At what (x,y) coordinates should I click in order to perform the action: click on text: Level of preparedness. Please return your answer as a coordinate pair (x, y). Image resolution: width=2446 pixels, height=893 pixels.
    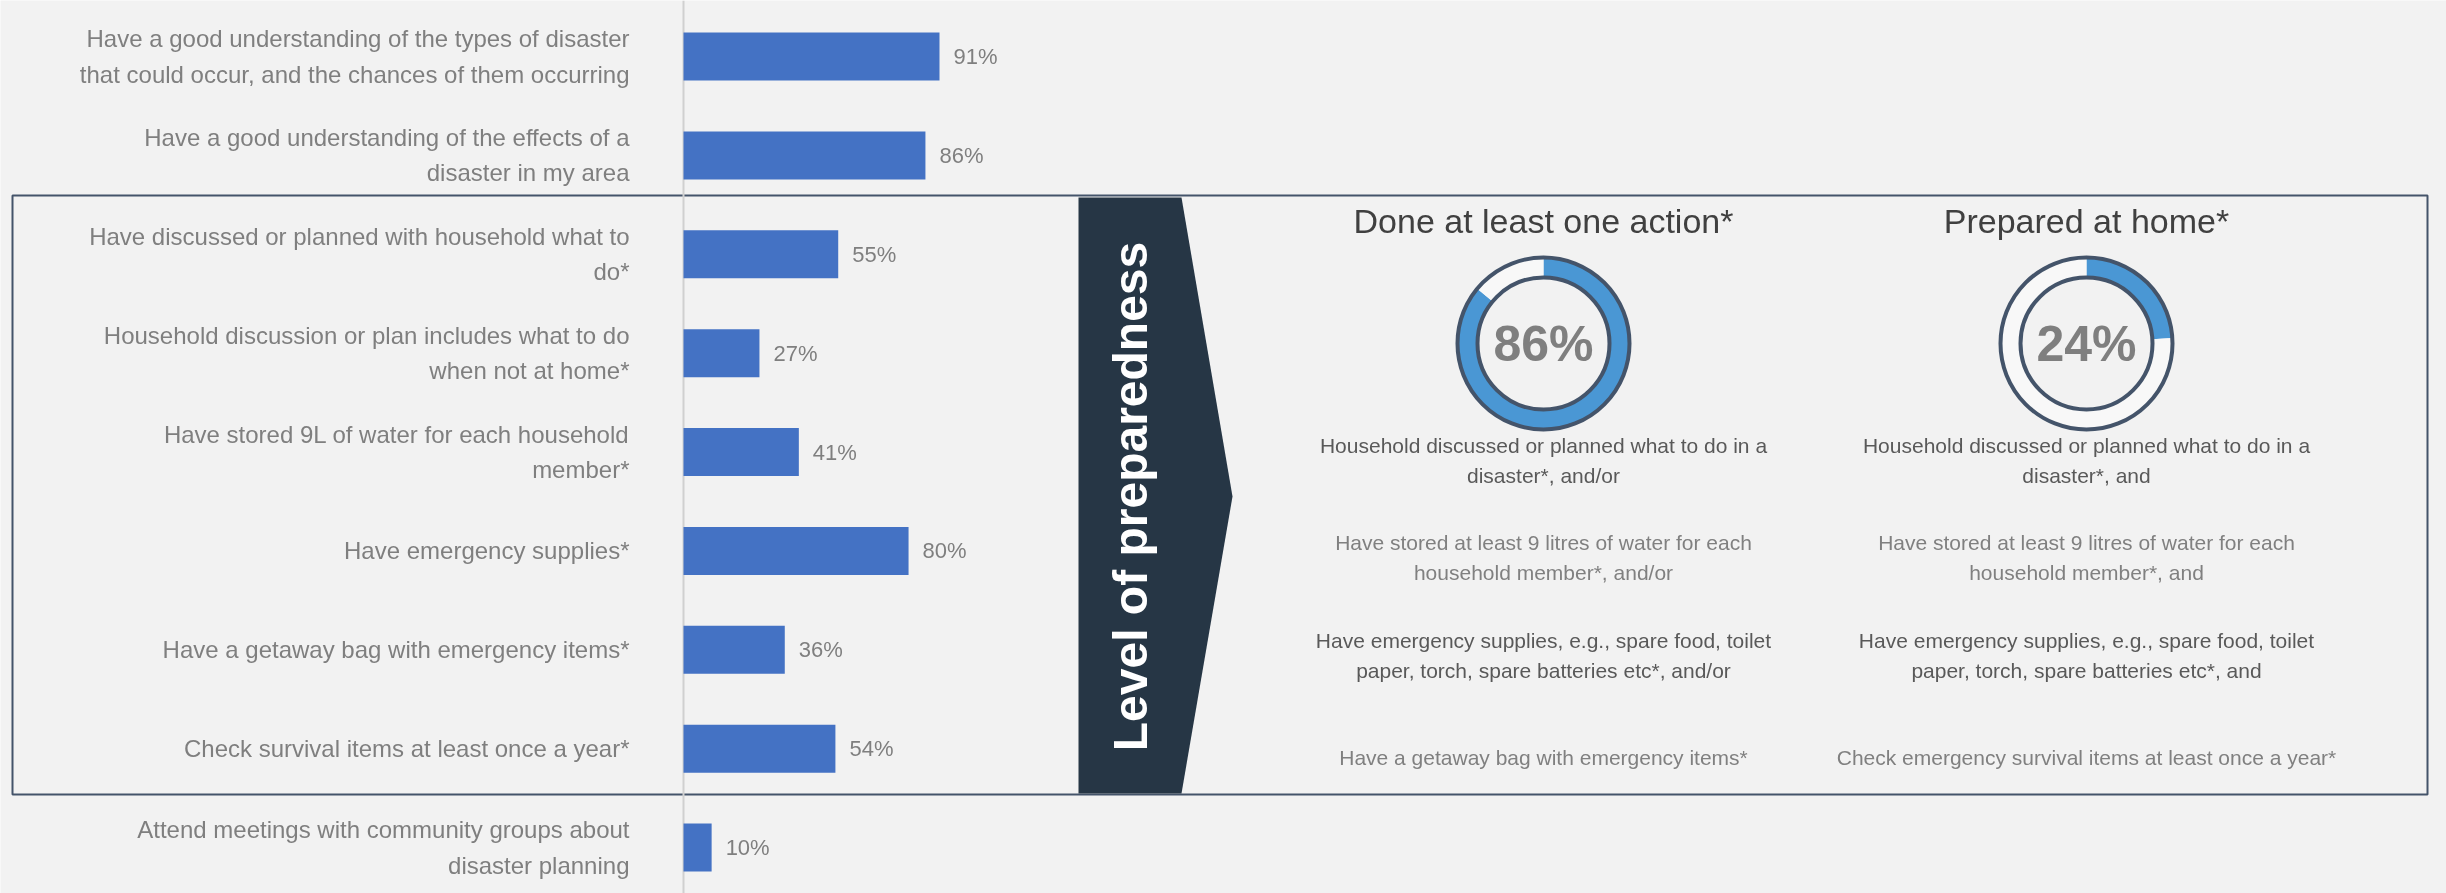
    Looking at the image, I should click on (1130, 496).